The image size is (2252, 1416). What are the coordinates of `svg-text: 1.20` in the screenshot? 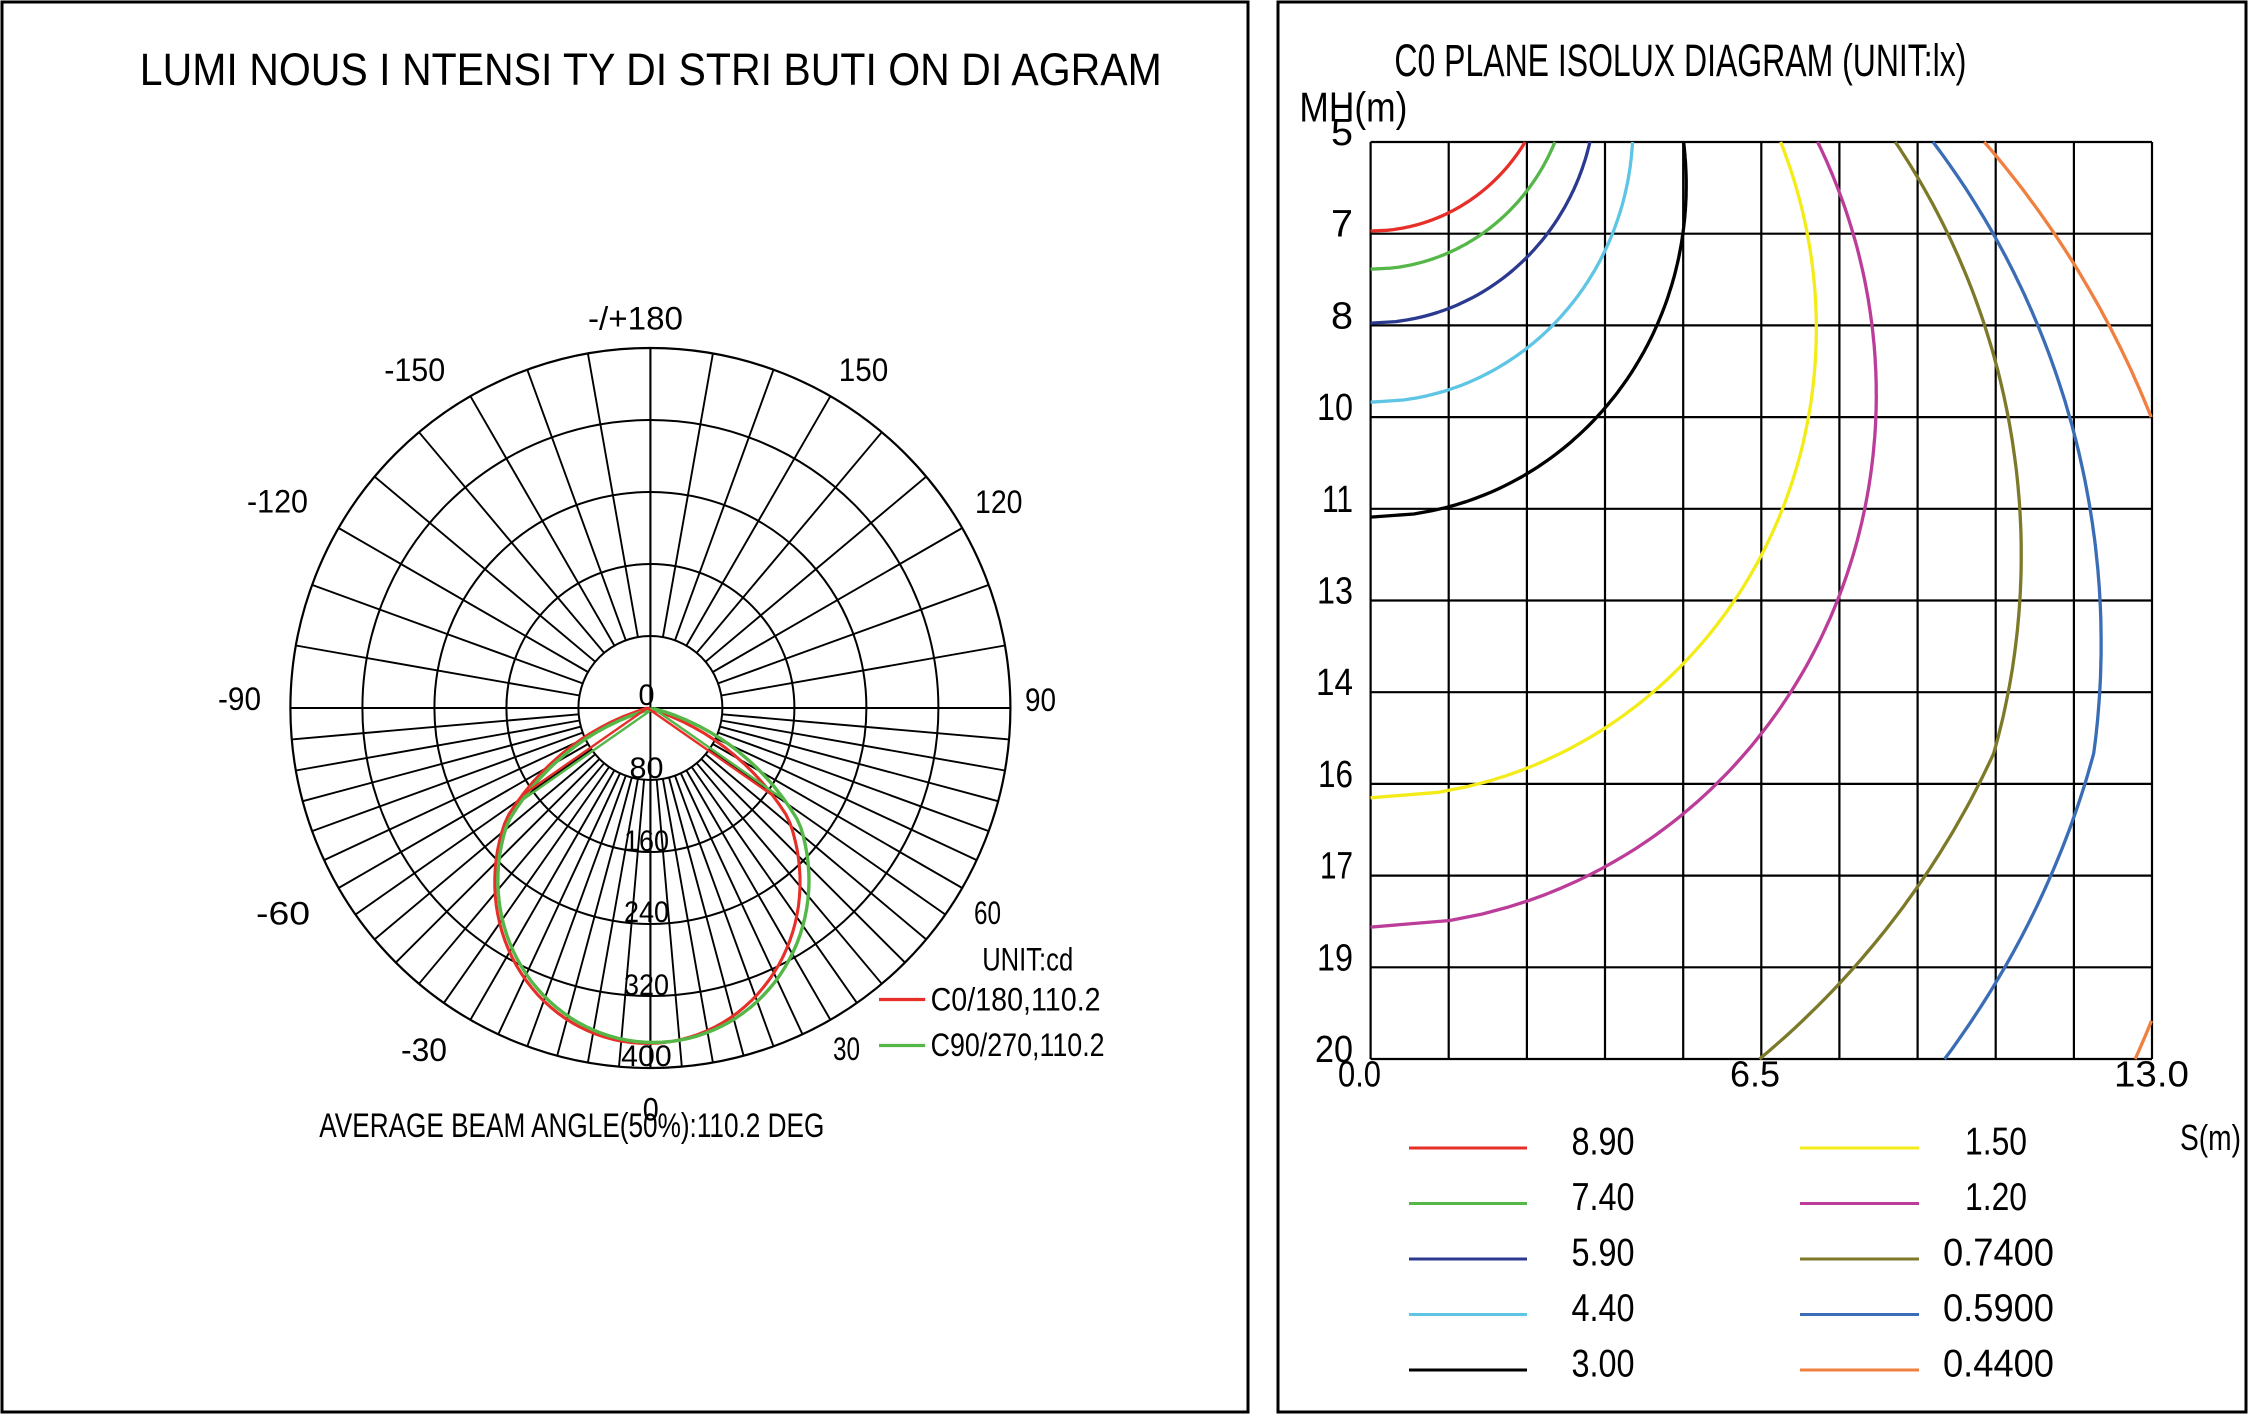 It's located at (1996, 1197).